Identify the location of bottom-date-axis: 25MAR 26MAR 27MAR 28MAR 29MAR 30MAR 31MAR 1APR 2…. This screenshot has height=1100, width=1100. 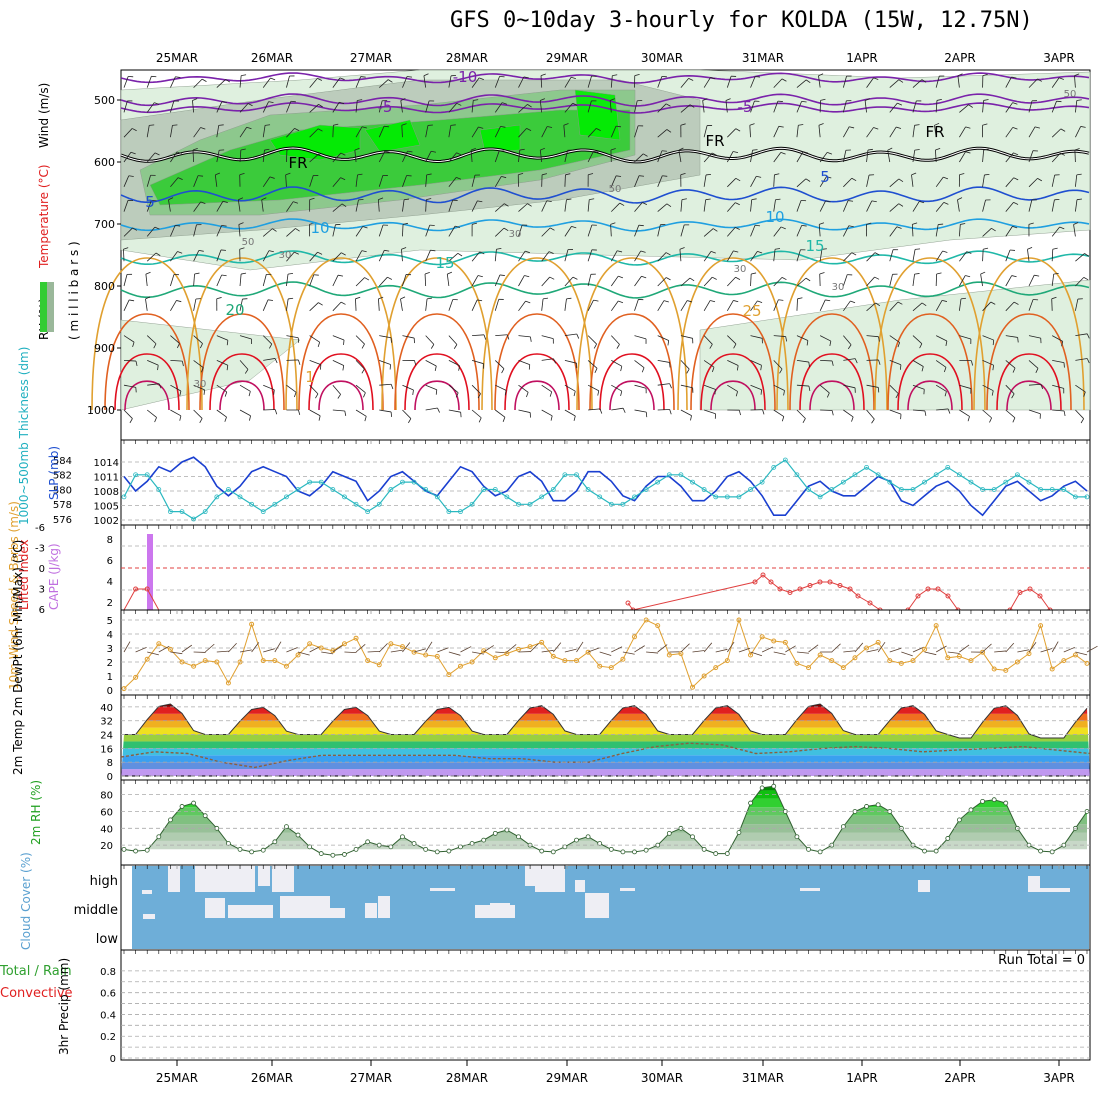
(615, 1078).